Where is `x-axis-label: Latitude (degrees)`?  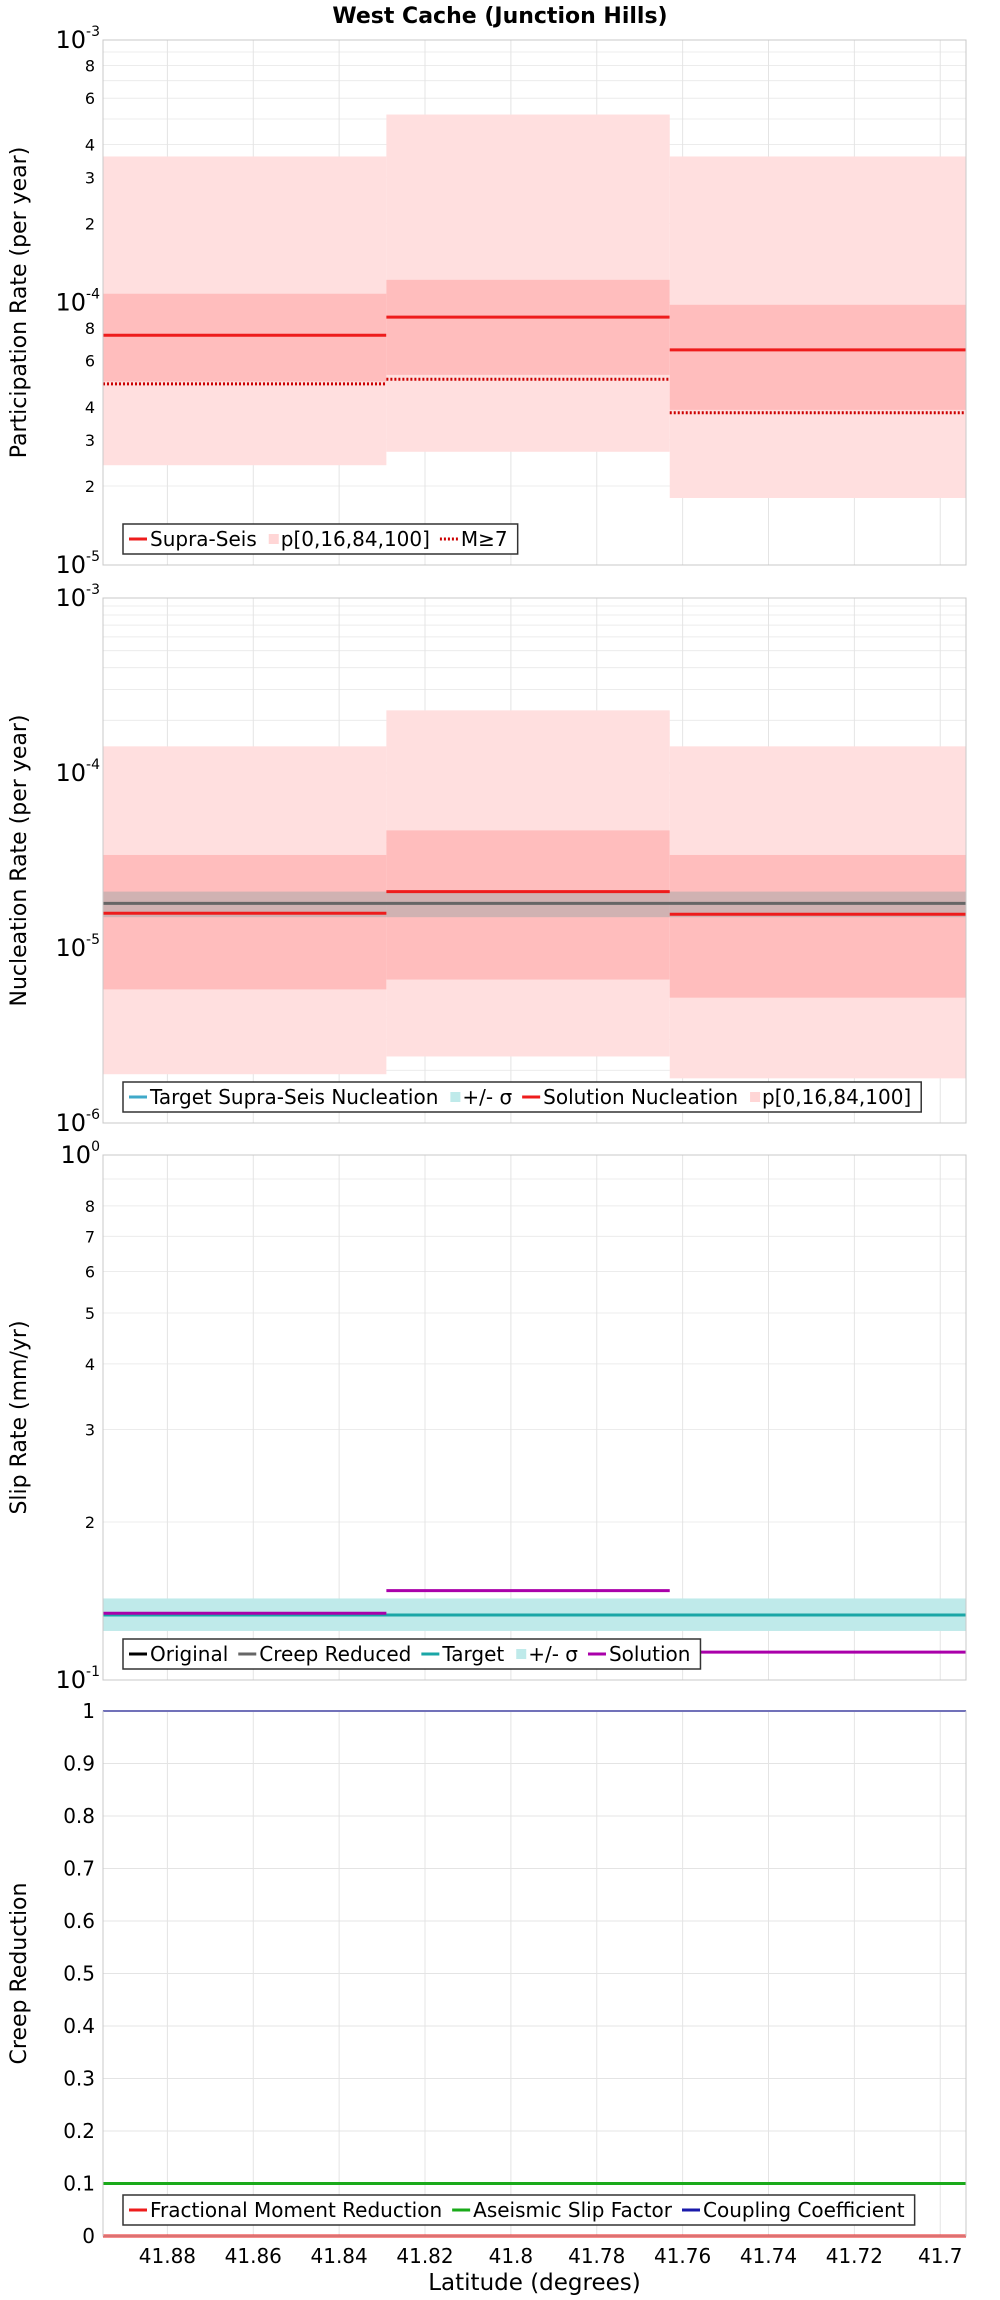
x-axis-label: Latitude (degrees) is located at coordinates (534, 2283).